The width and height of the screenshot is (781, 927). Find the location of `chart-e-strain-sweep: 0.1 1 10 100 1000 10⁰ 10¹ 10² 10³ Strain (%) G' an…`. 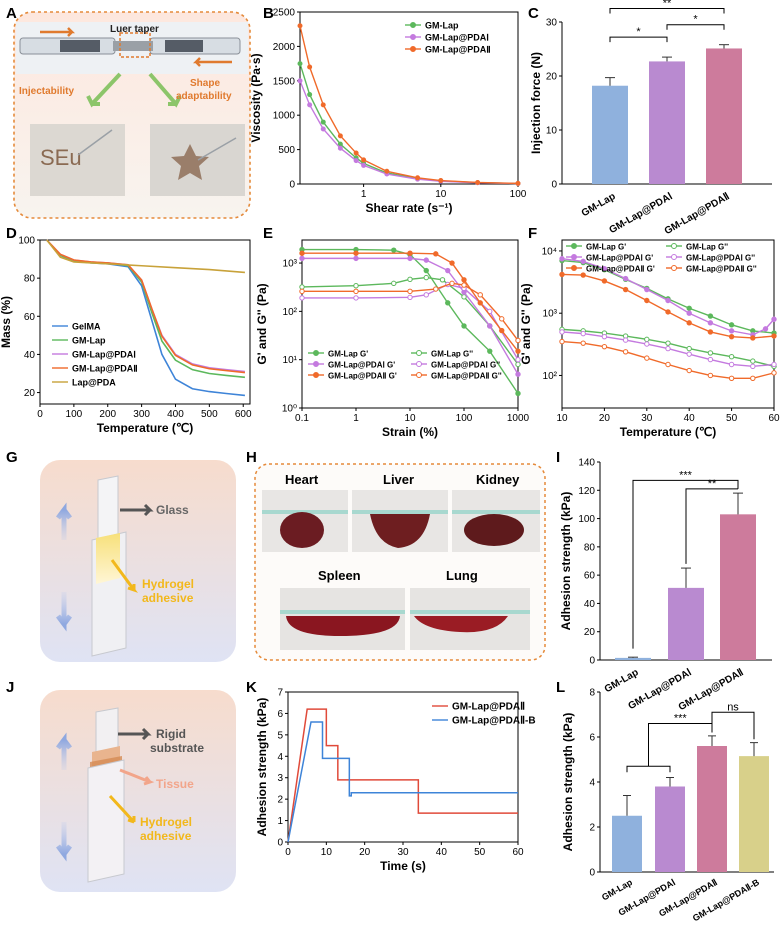

chart-e-strain-sweep: 0.1 1 10 100 1000 10⁰ 10¹ 10² 10³ Strain (%) G' an… is located at coordinates (392, 339).